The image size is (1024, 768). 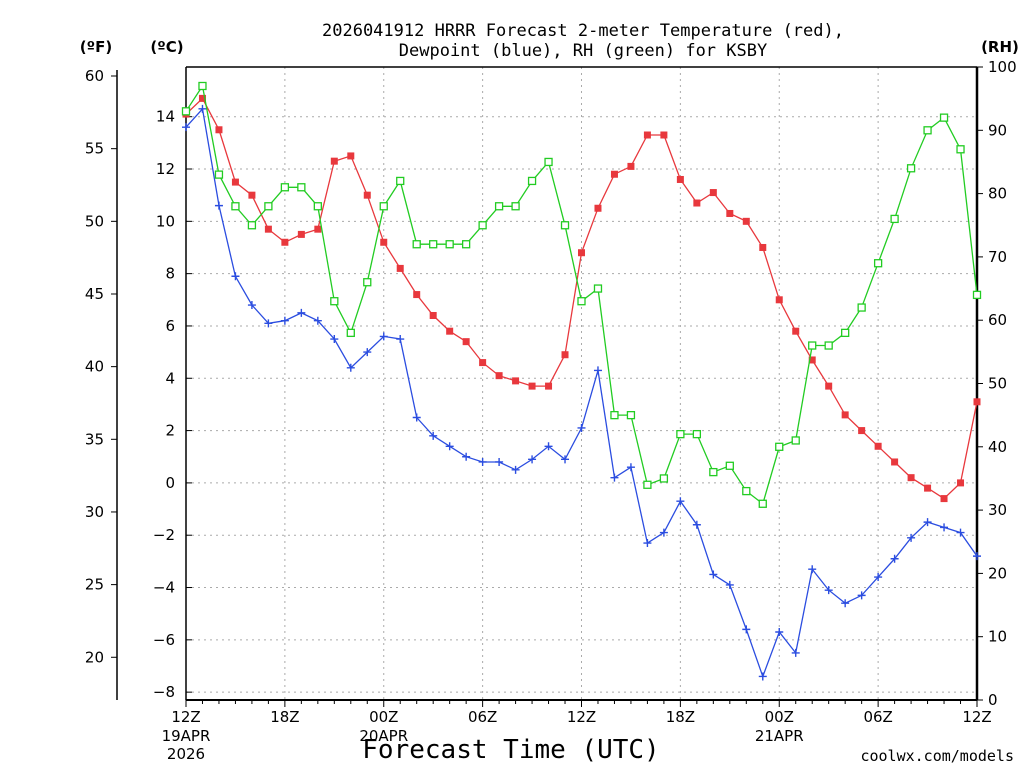 I want to click on celsius-tick-label: 2, so click(x=170, y=431).